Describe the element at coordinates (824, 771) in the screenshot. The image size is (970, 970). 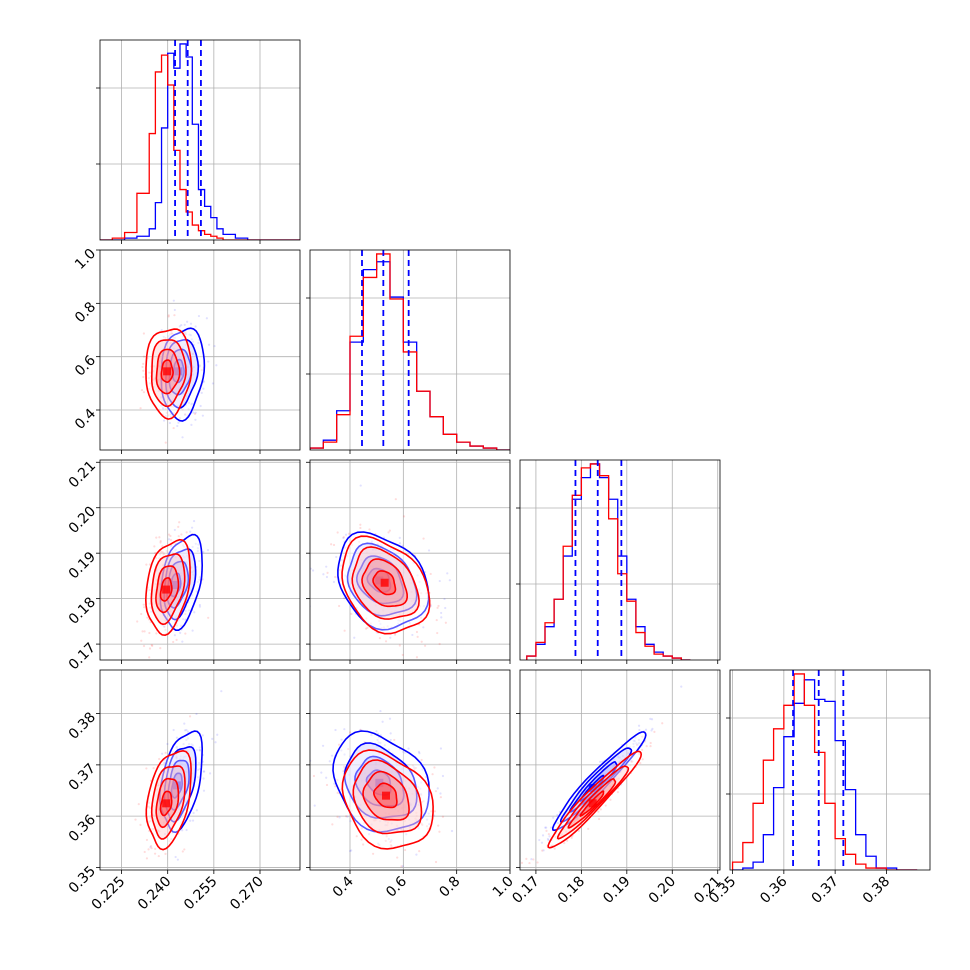
I see `histogram-red` at that location.